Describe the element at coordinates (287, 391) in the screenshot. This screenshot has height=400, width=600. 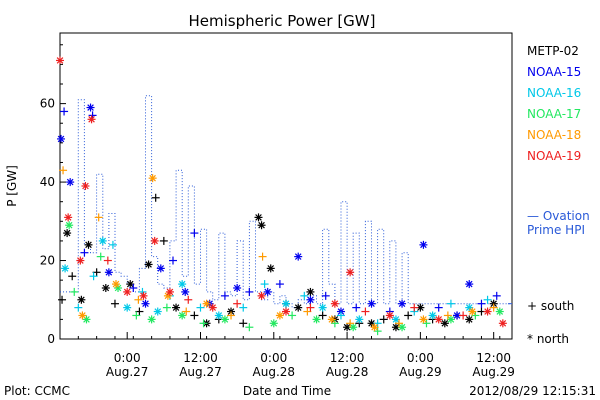
I see `x-axis-label: Date and Time` at that location.